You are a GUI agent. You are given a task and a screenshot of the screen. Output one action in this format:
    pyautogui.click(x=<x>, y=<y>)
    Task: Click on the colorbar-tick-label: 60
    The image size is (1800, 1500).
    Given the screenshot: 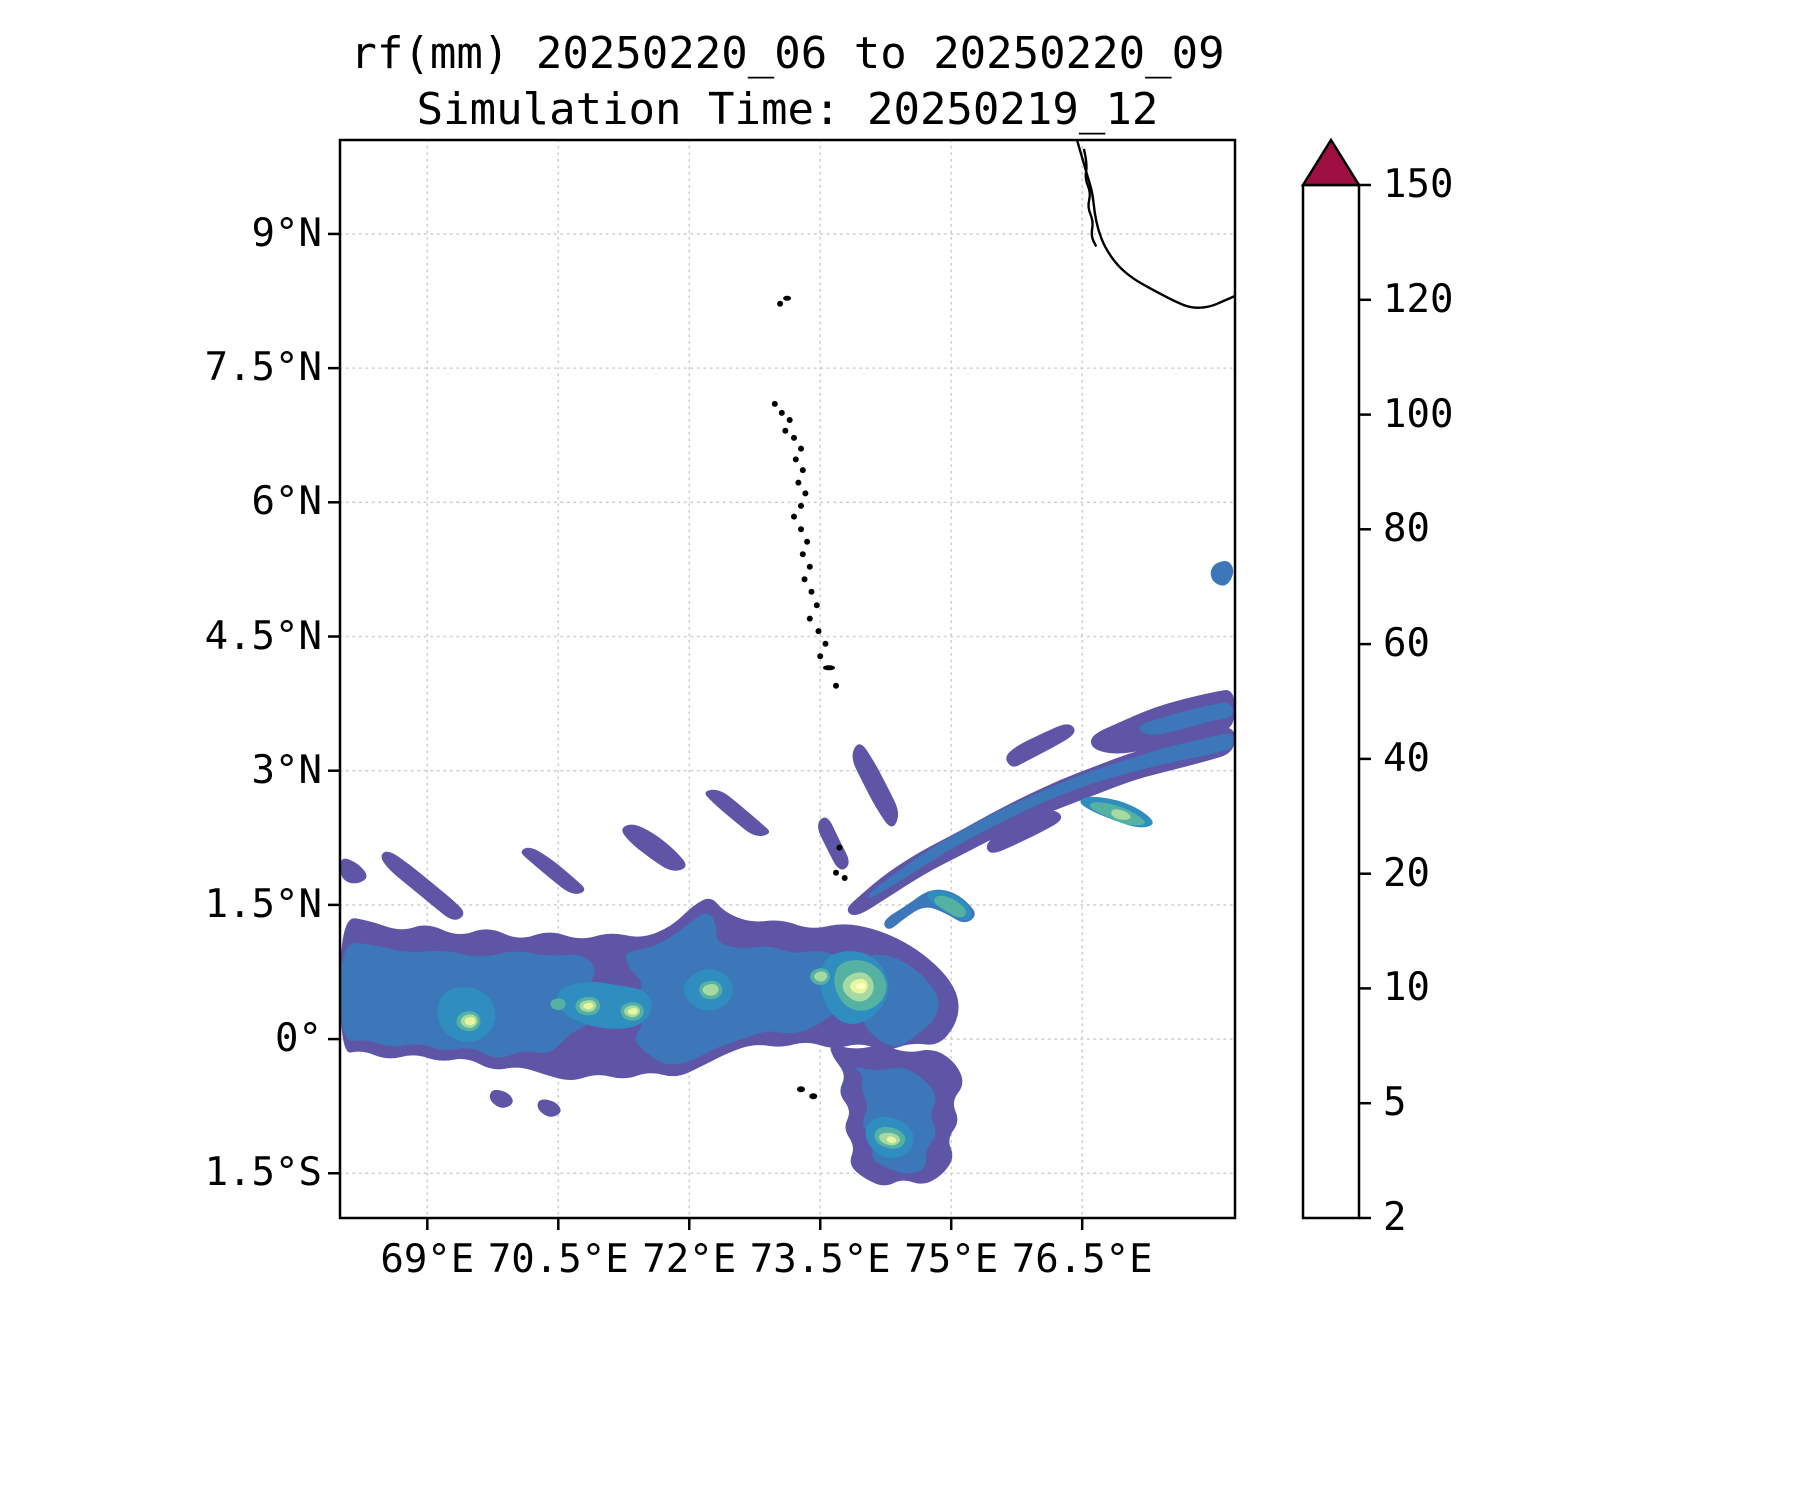 What is the action you would take?
    pyautogui.click(x=1406, y=644)
    